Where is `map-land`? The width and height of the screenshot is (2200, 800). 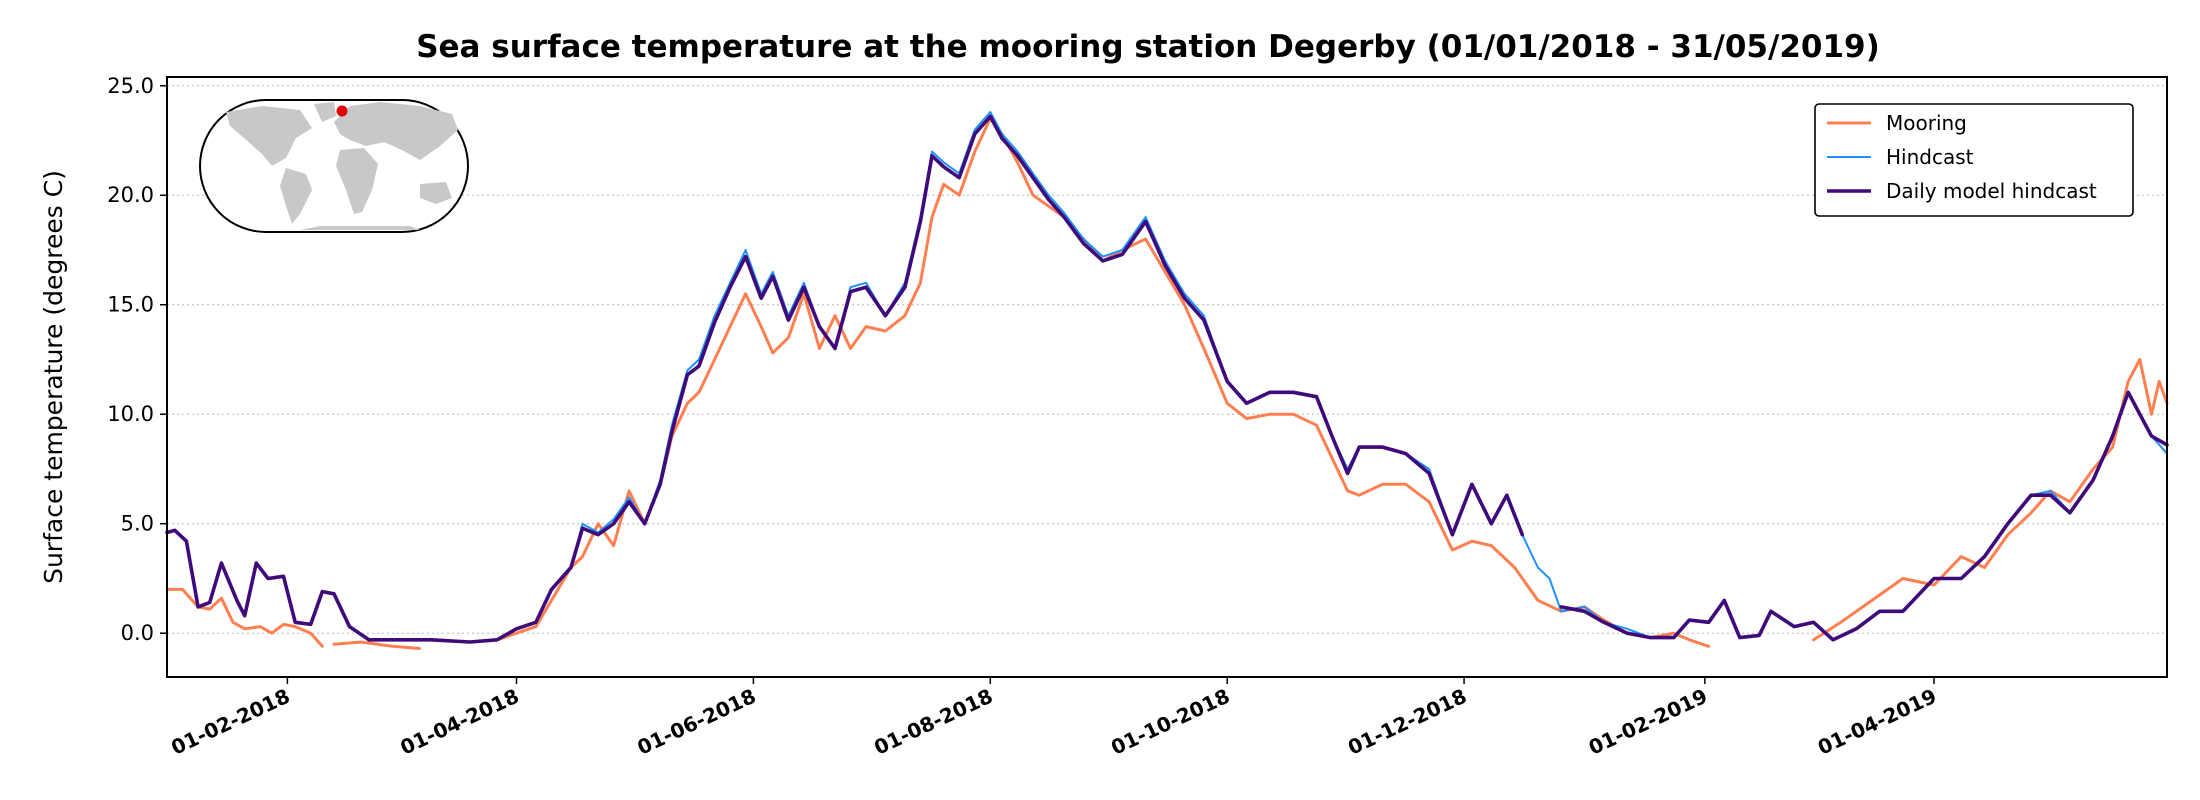 map-land is located at coordinates (342, 166).